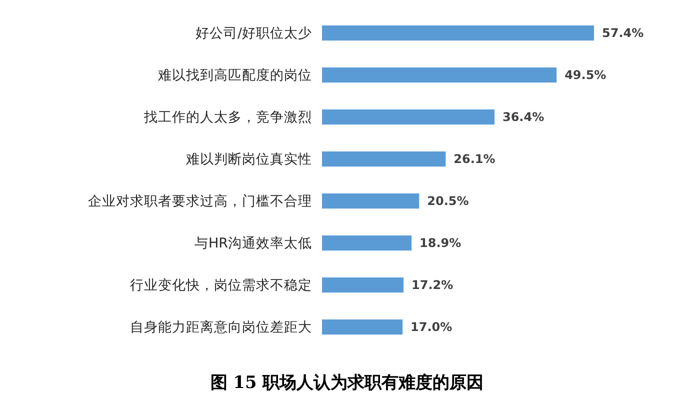 Image resolution: width=694 pixels, height=411 pixels. Describe the element at coordinates (253, 244) in the screenshot. I see `y-tick-label: 与HR沟通效率太低` at that location.